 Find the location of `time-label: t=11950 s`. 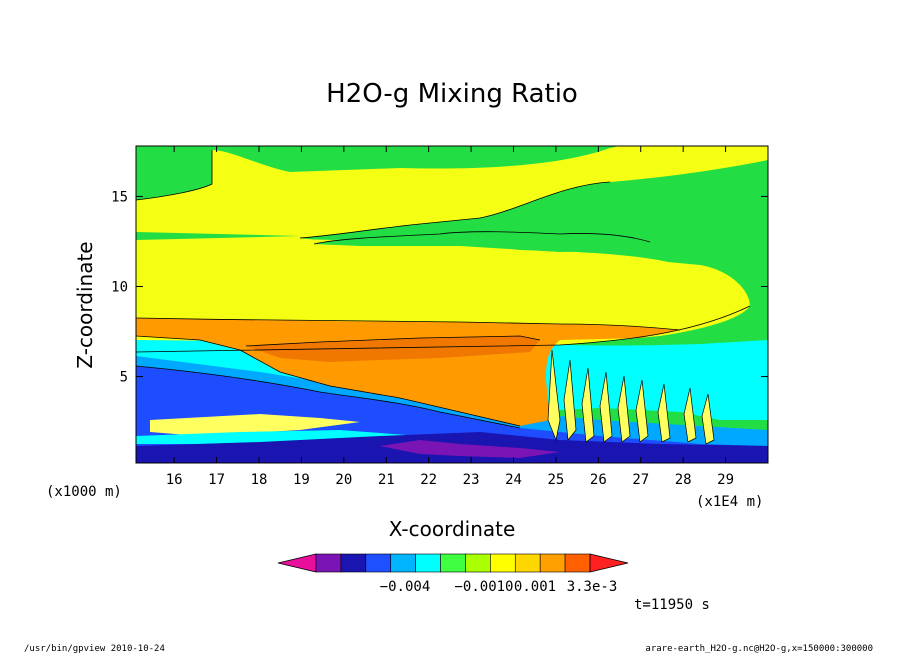

time-label: t=11950 s is located at coordinates (672, 605).